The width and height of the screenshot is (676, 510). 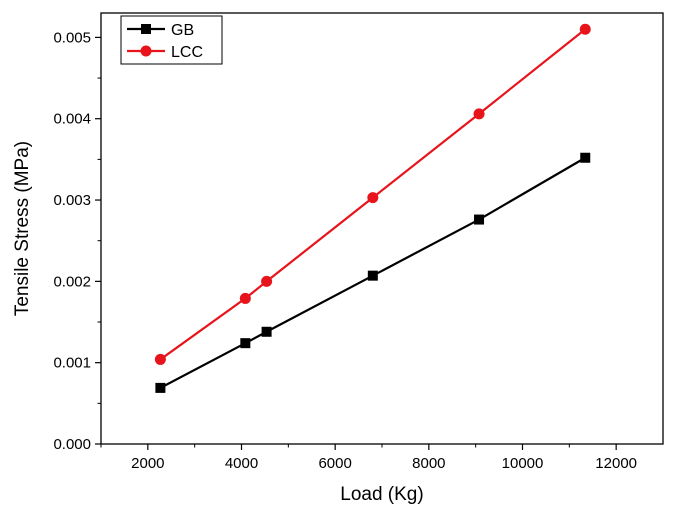 What do you see at coordinates (147, 463) in the screenshot?
I see `x-tick-label: 2000` at bounding box center [147, 463].